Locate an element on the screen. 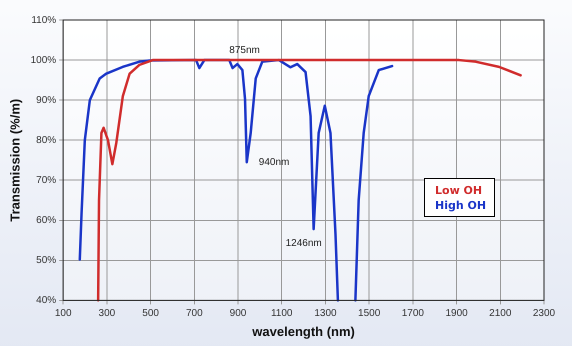  x-tick-label: 300 is located at coordinates (107, 314).